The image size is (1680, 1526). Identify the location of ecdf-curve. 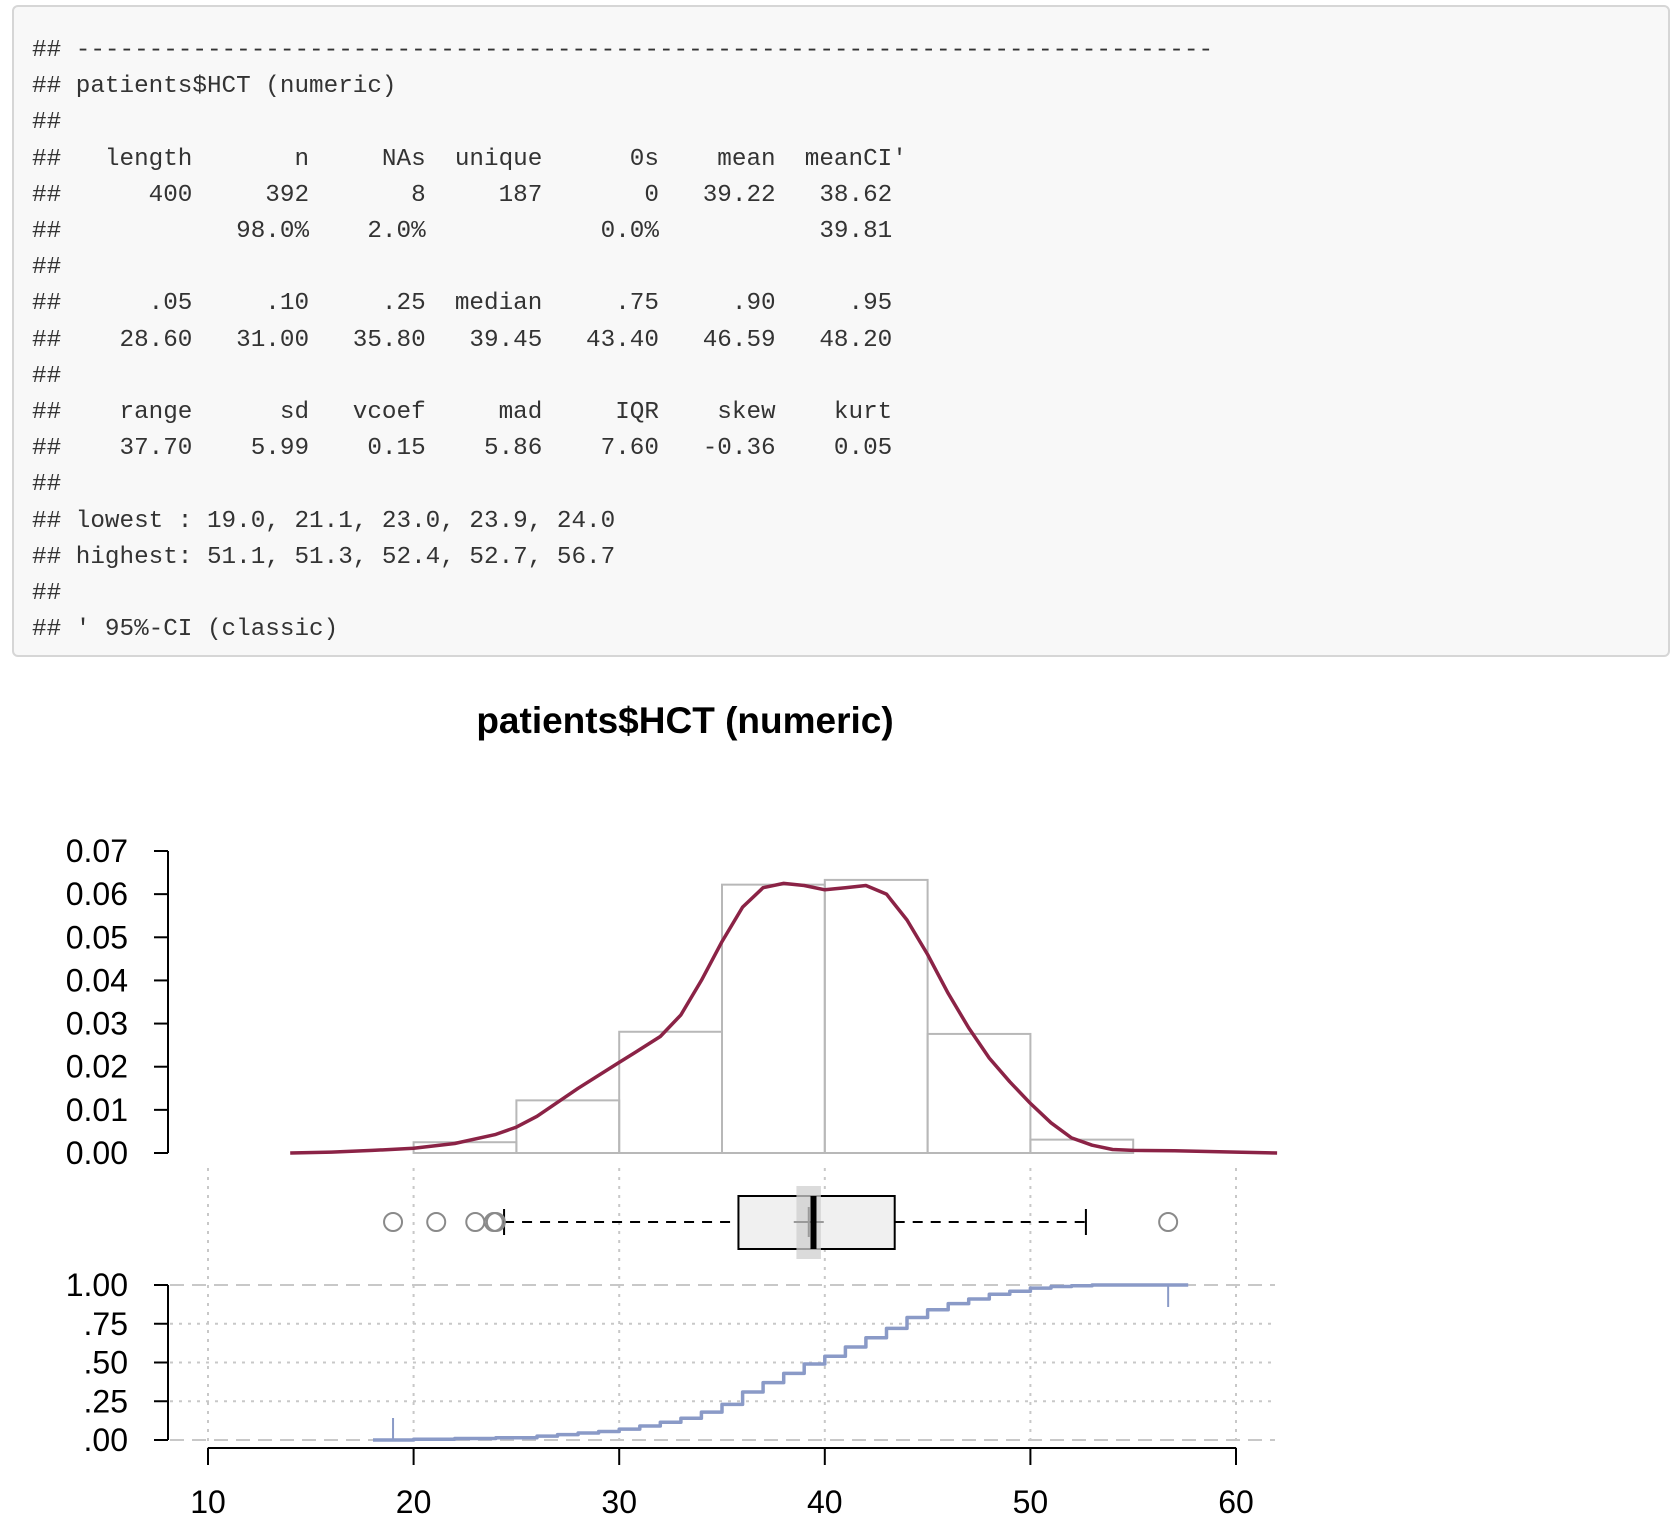
(781, 1362).